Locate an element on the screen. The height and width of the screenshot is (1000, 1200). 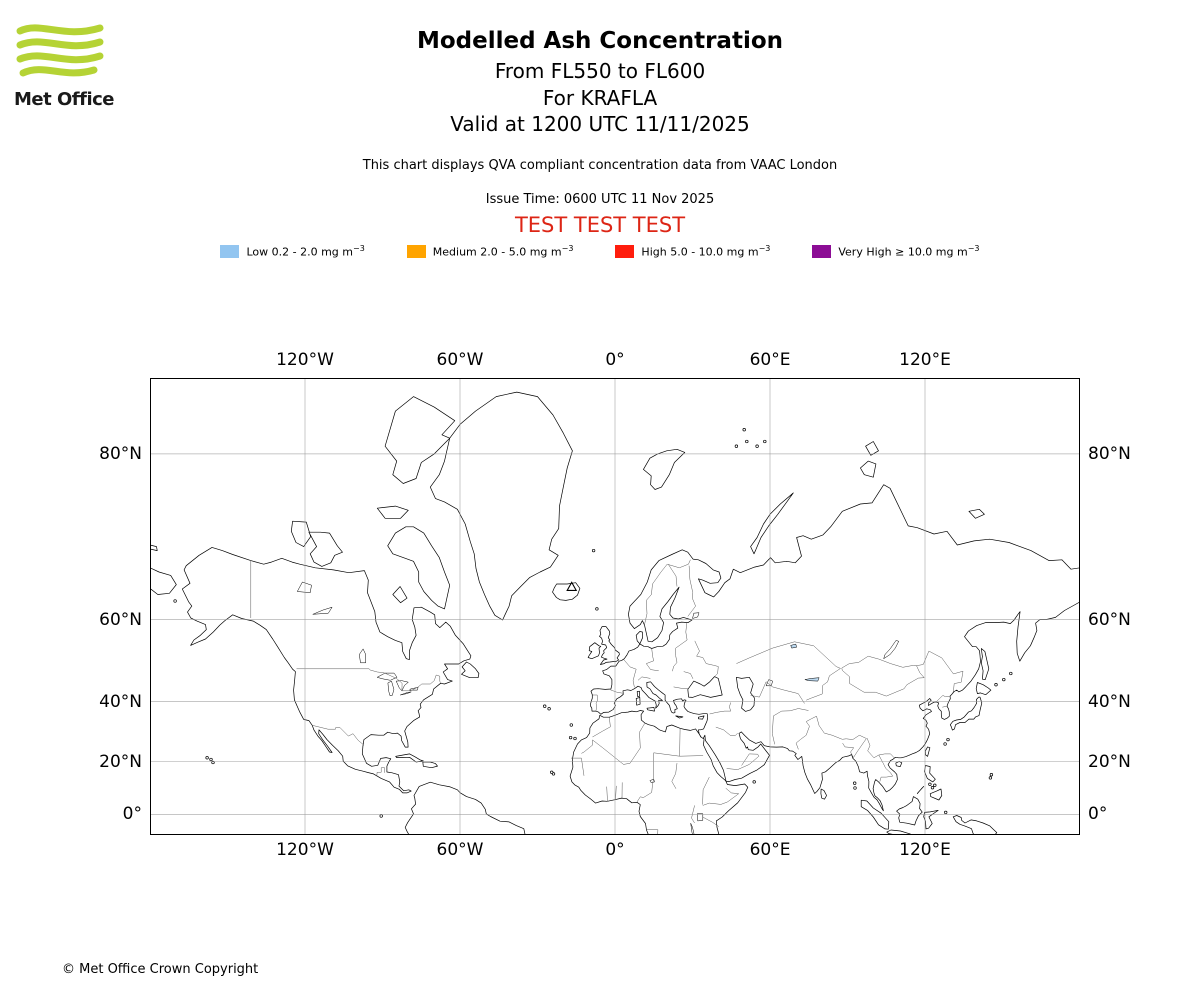
lat-tick-right: 60°N is located at coordinates (1109, 619).